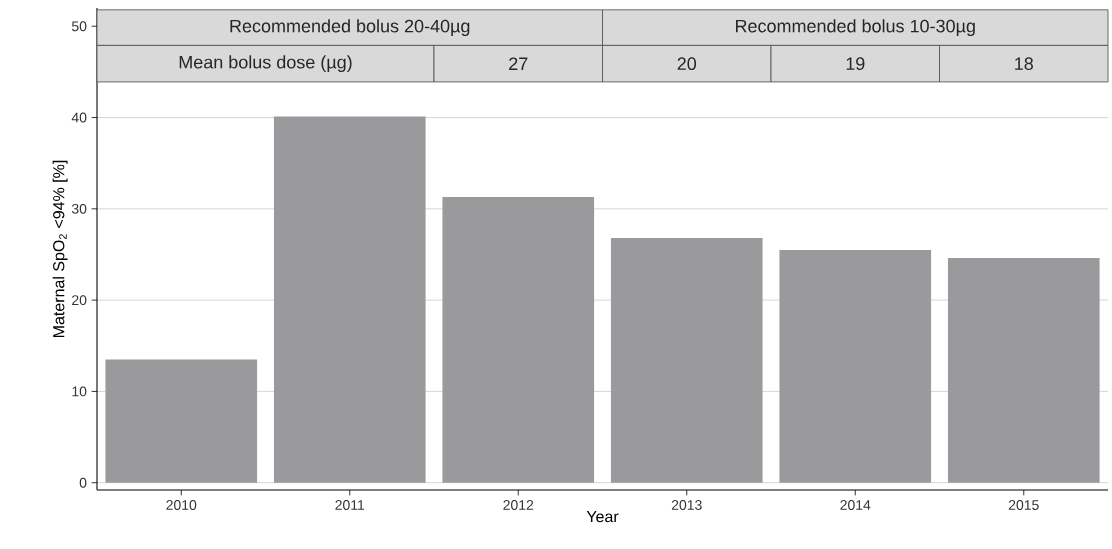 This screenshot has height=549, width=1112. Describe the element at coordinates (79, 26) in the screenshot. I see `y-tick-label: 50` at that location.